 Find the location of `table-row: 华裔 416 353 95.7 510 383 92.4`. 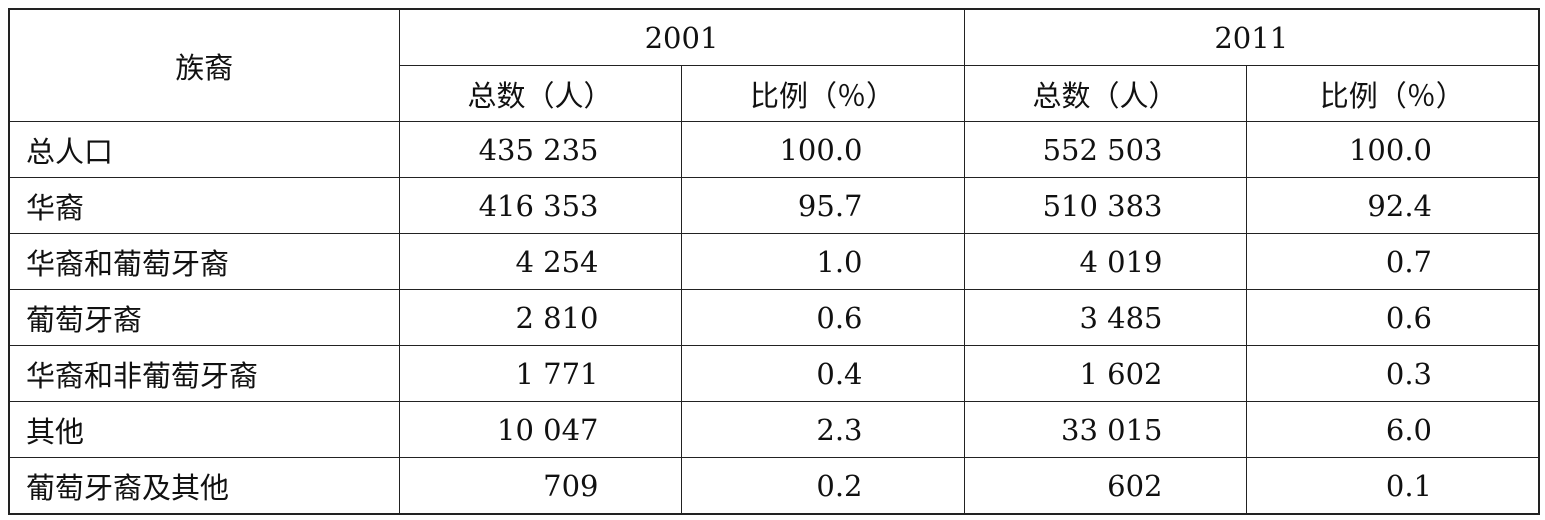

table-row: 华裔 416 353 95.7 510 383 92.4 is located at coordinates (774, 205).